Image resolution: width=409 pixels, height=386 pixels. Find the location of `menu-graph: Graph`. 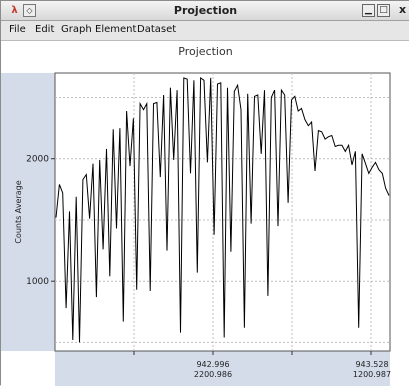

menu-graph: Graph is located at coordinates (76, 29).